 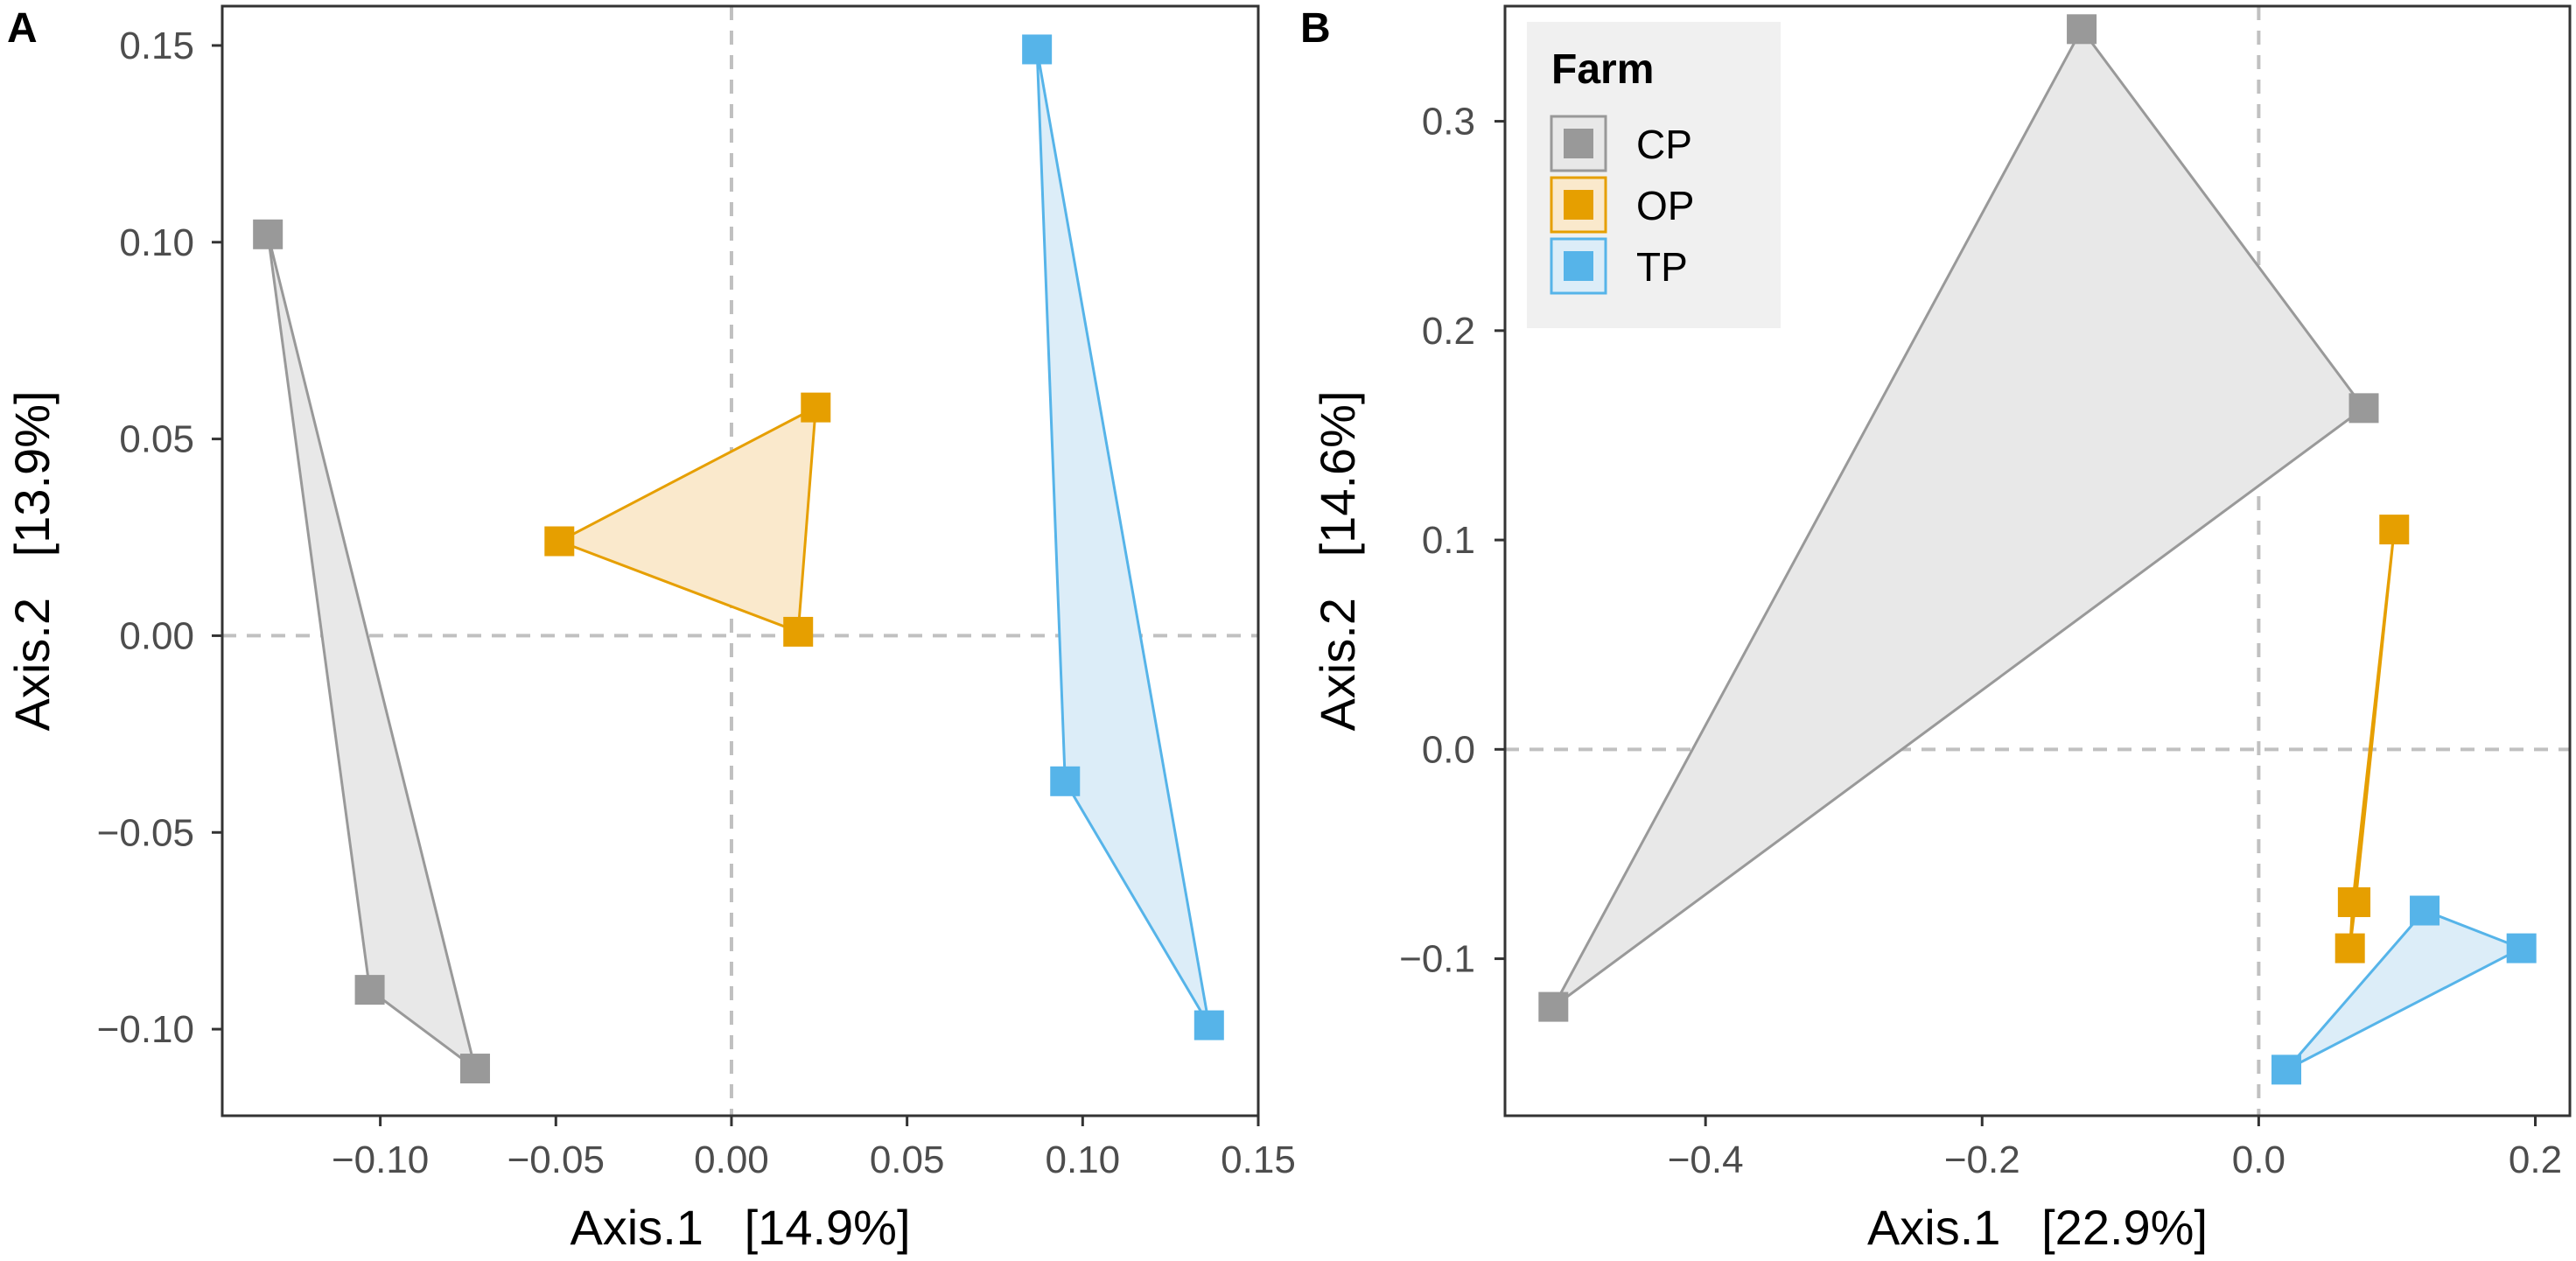 I want to click on y-axis-title: Axis.2 [13.9%], so click(x=32, y=560).